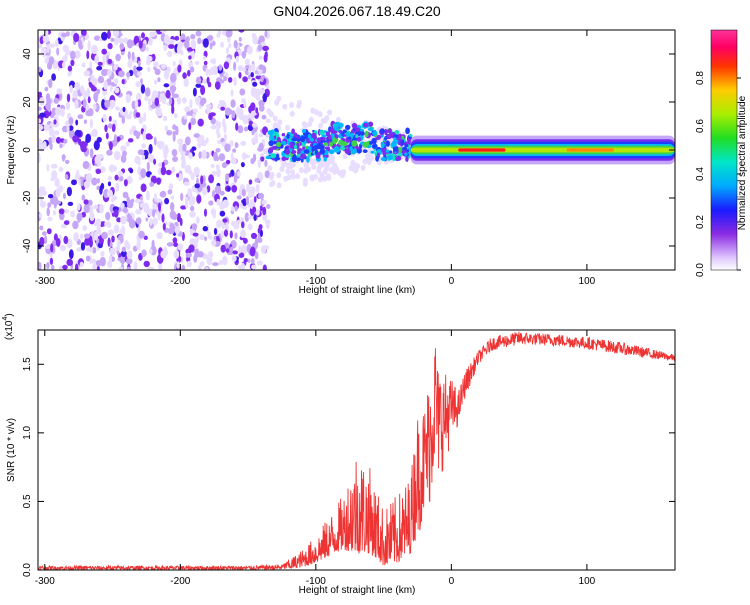  What do you see at coordinates (742, 162) in the screenshot?
I see `colorbar-label: Normalized spectral amplitude` at bounding box center [742, 162].